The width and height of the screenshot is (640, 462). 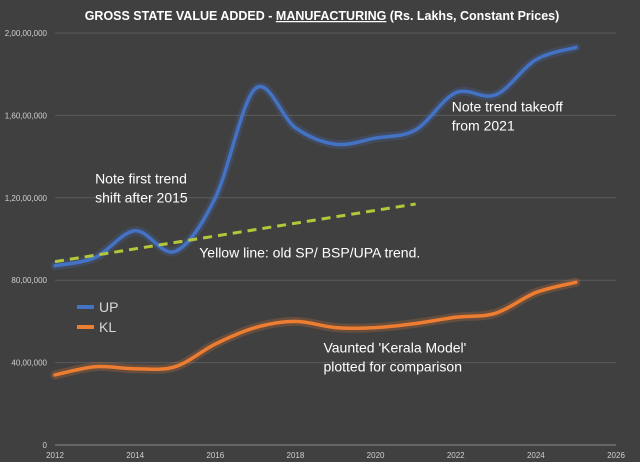 I want to click on chart-title-emphasis: MANUFACTURING, so click(x=331, y=16).